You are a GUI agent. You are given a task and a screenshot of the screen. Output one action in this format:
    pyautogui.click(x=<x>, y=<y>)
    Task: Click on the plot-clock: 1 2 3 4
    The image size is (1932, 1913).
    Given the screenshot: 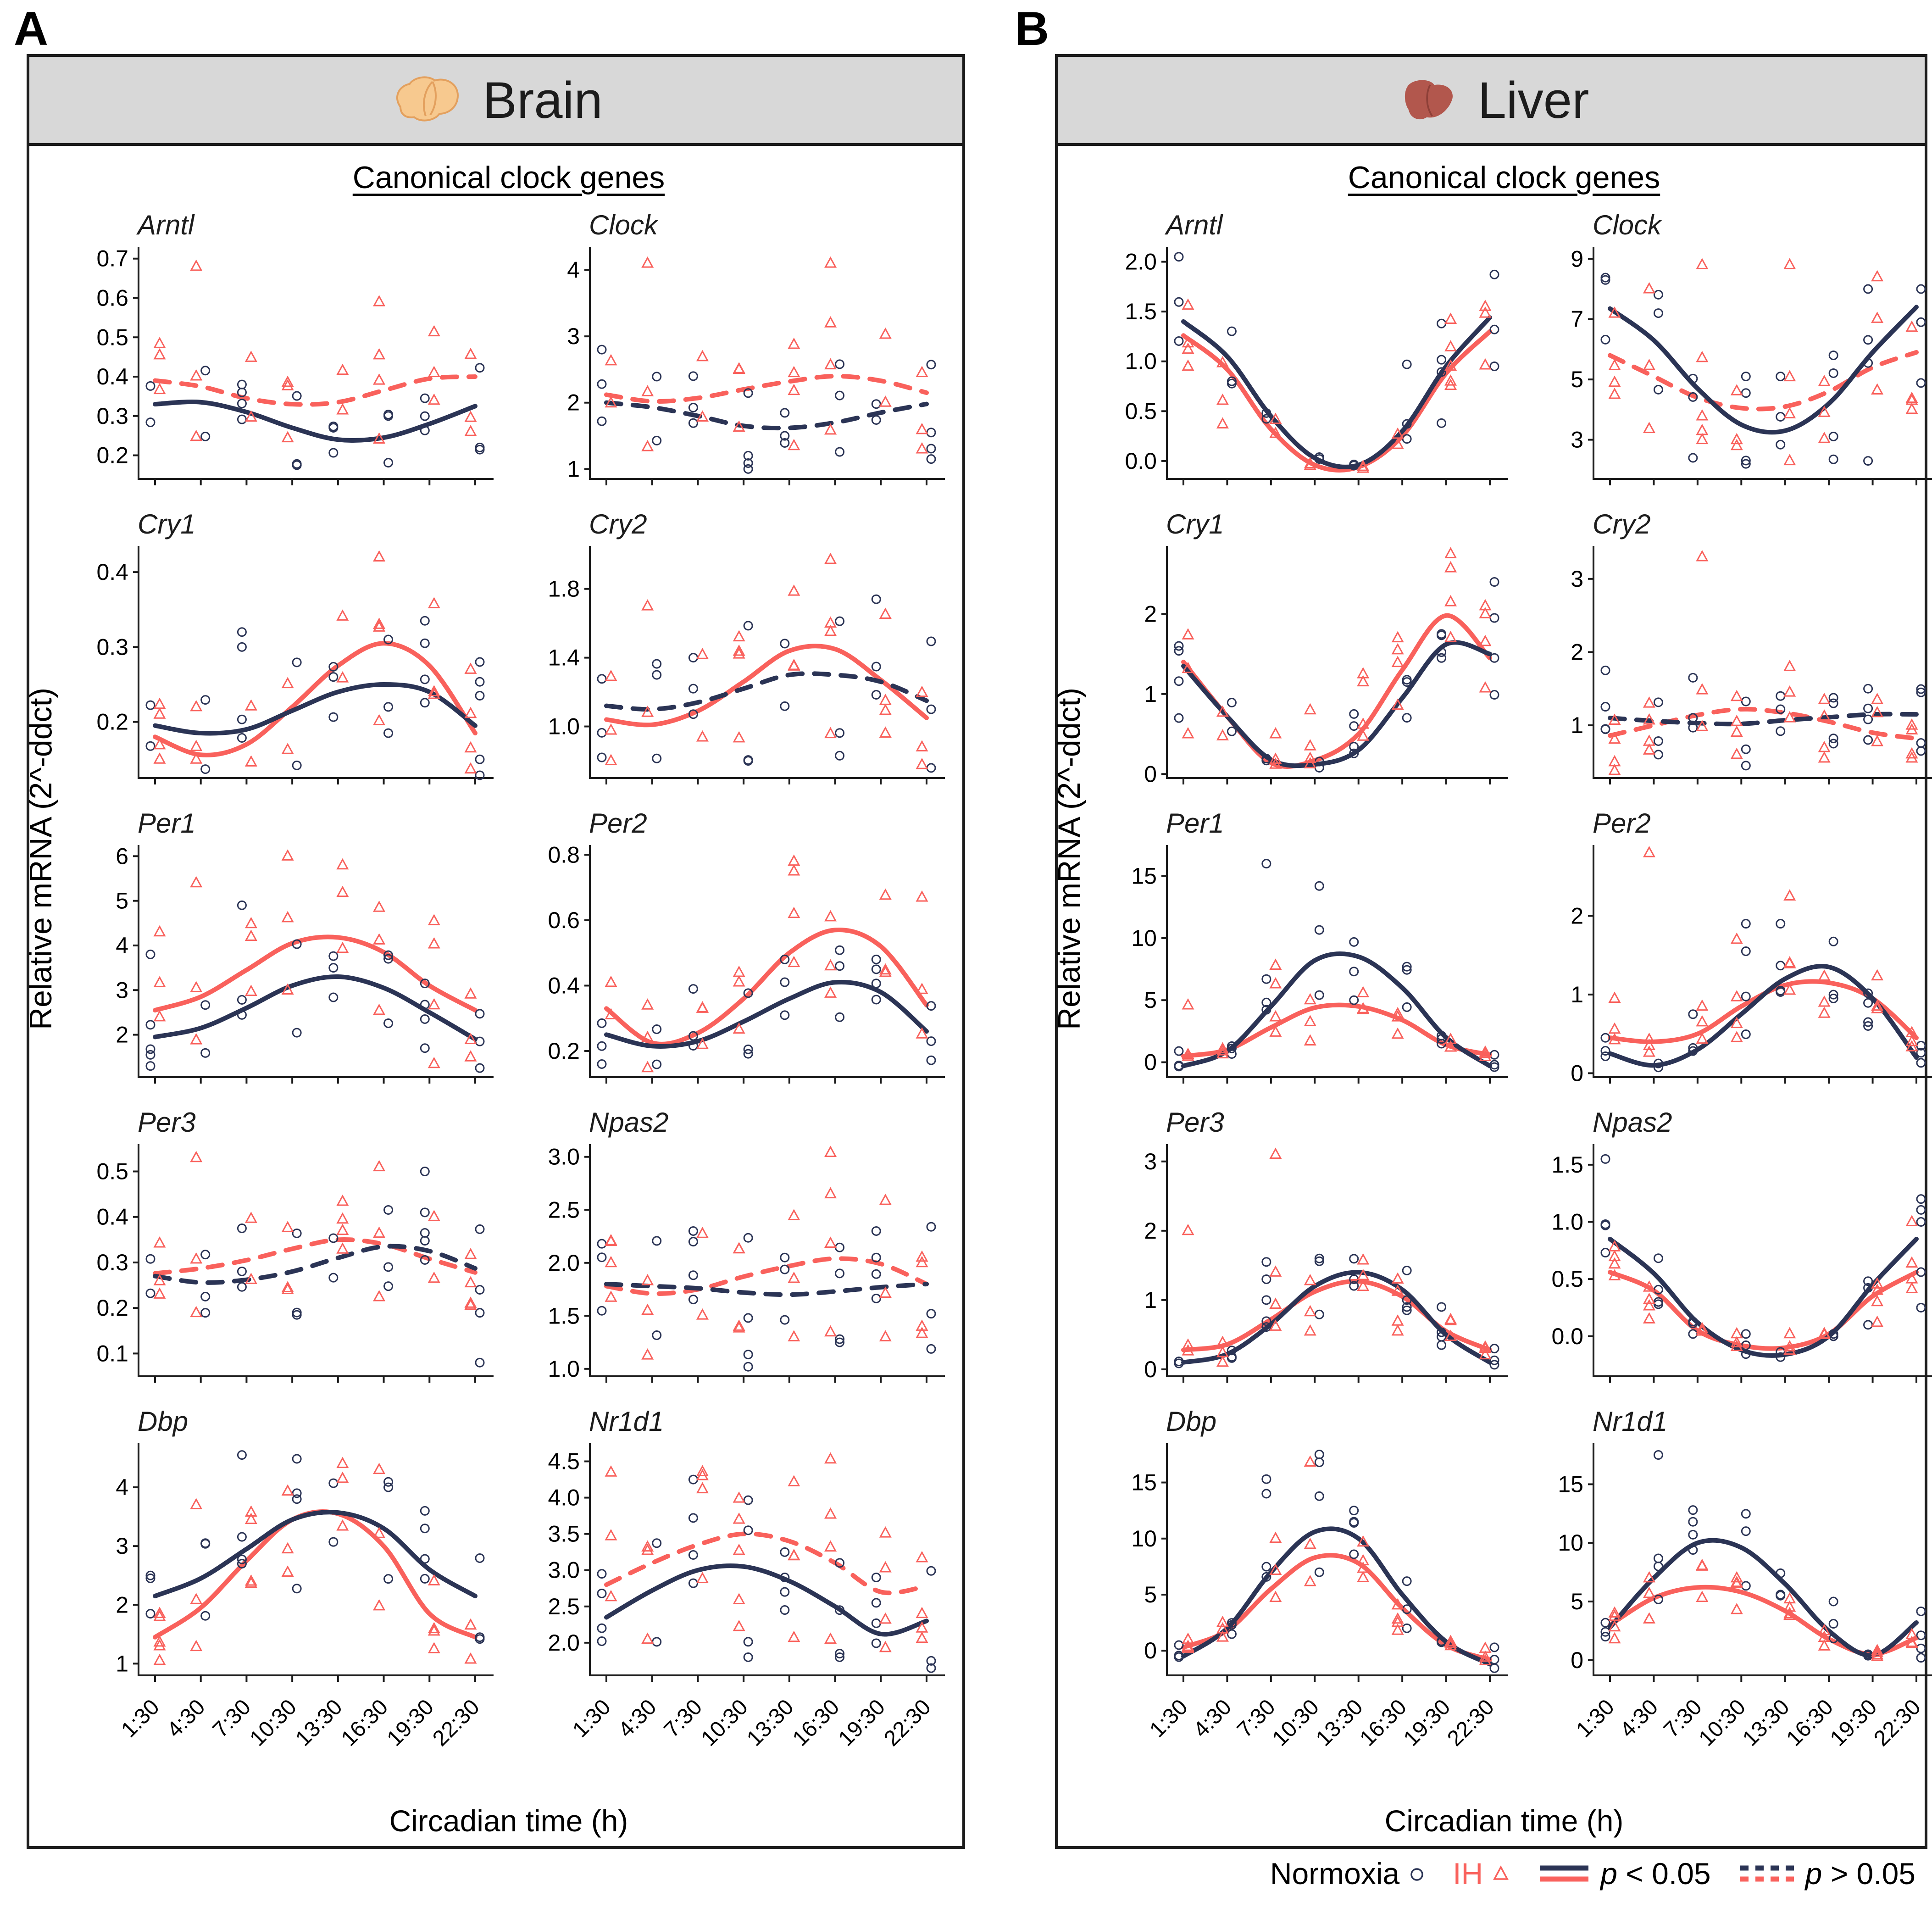 What is the action you would take?
    pyautogui.click(x=756, y=366)
    